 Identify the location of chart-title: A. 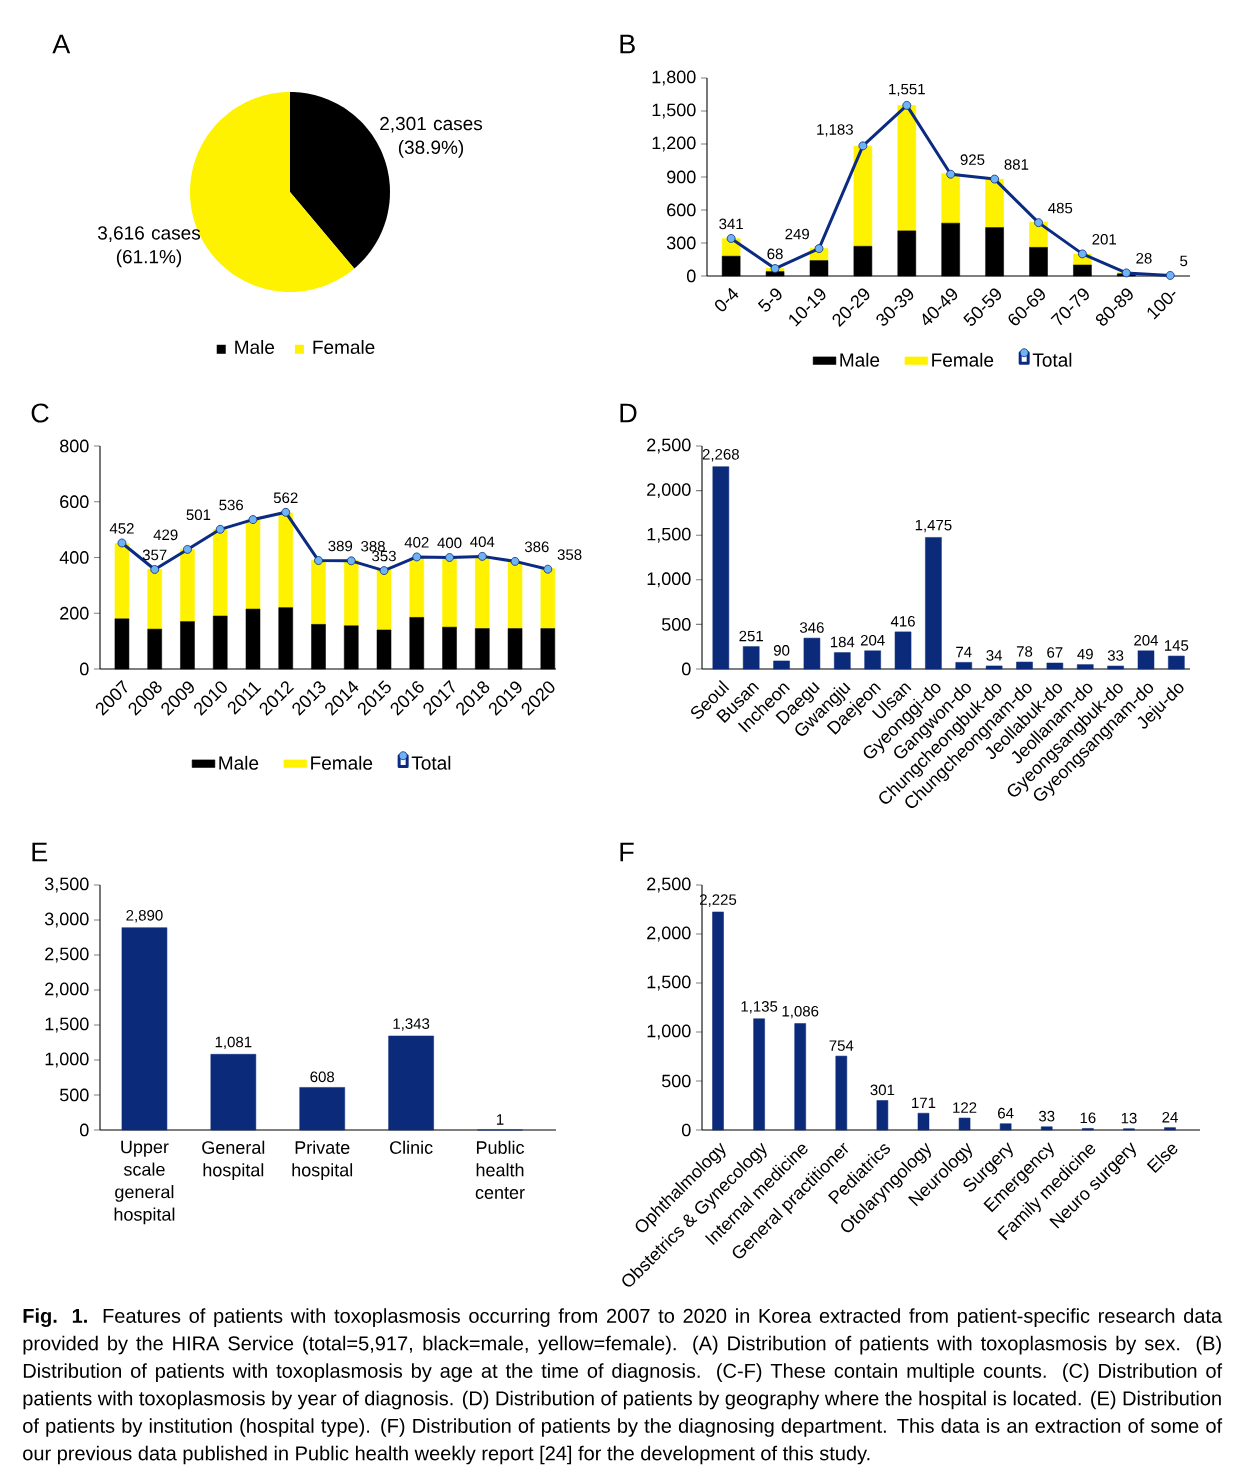
(61, 44).